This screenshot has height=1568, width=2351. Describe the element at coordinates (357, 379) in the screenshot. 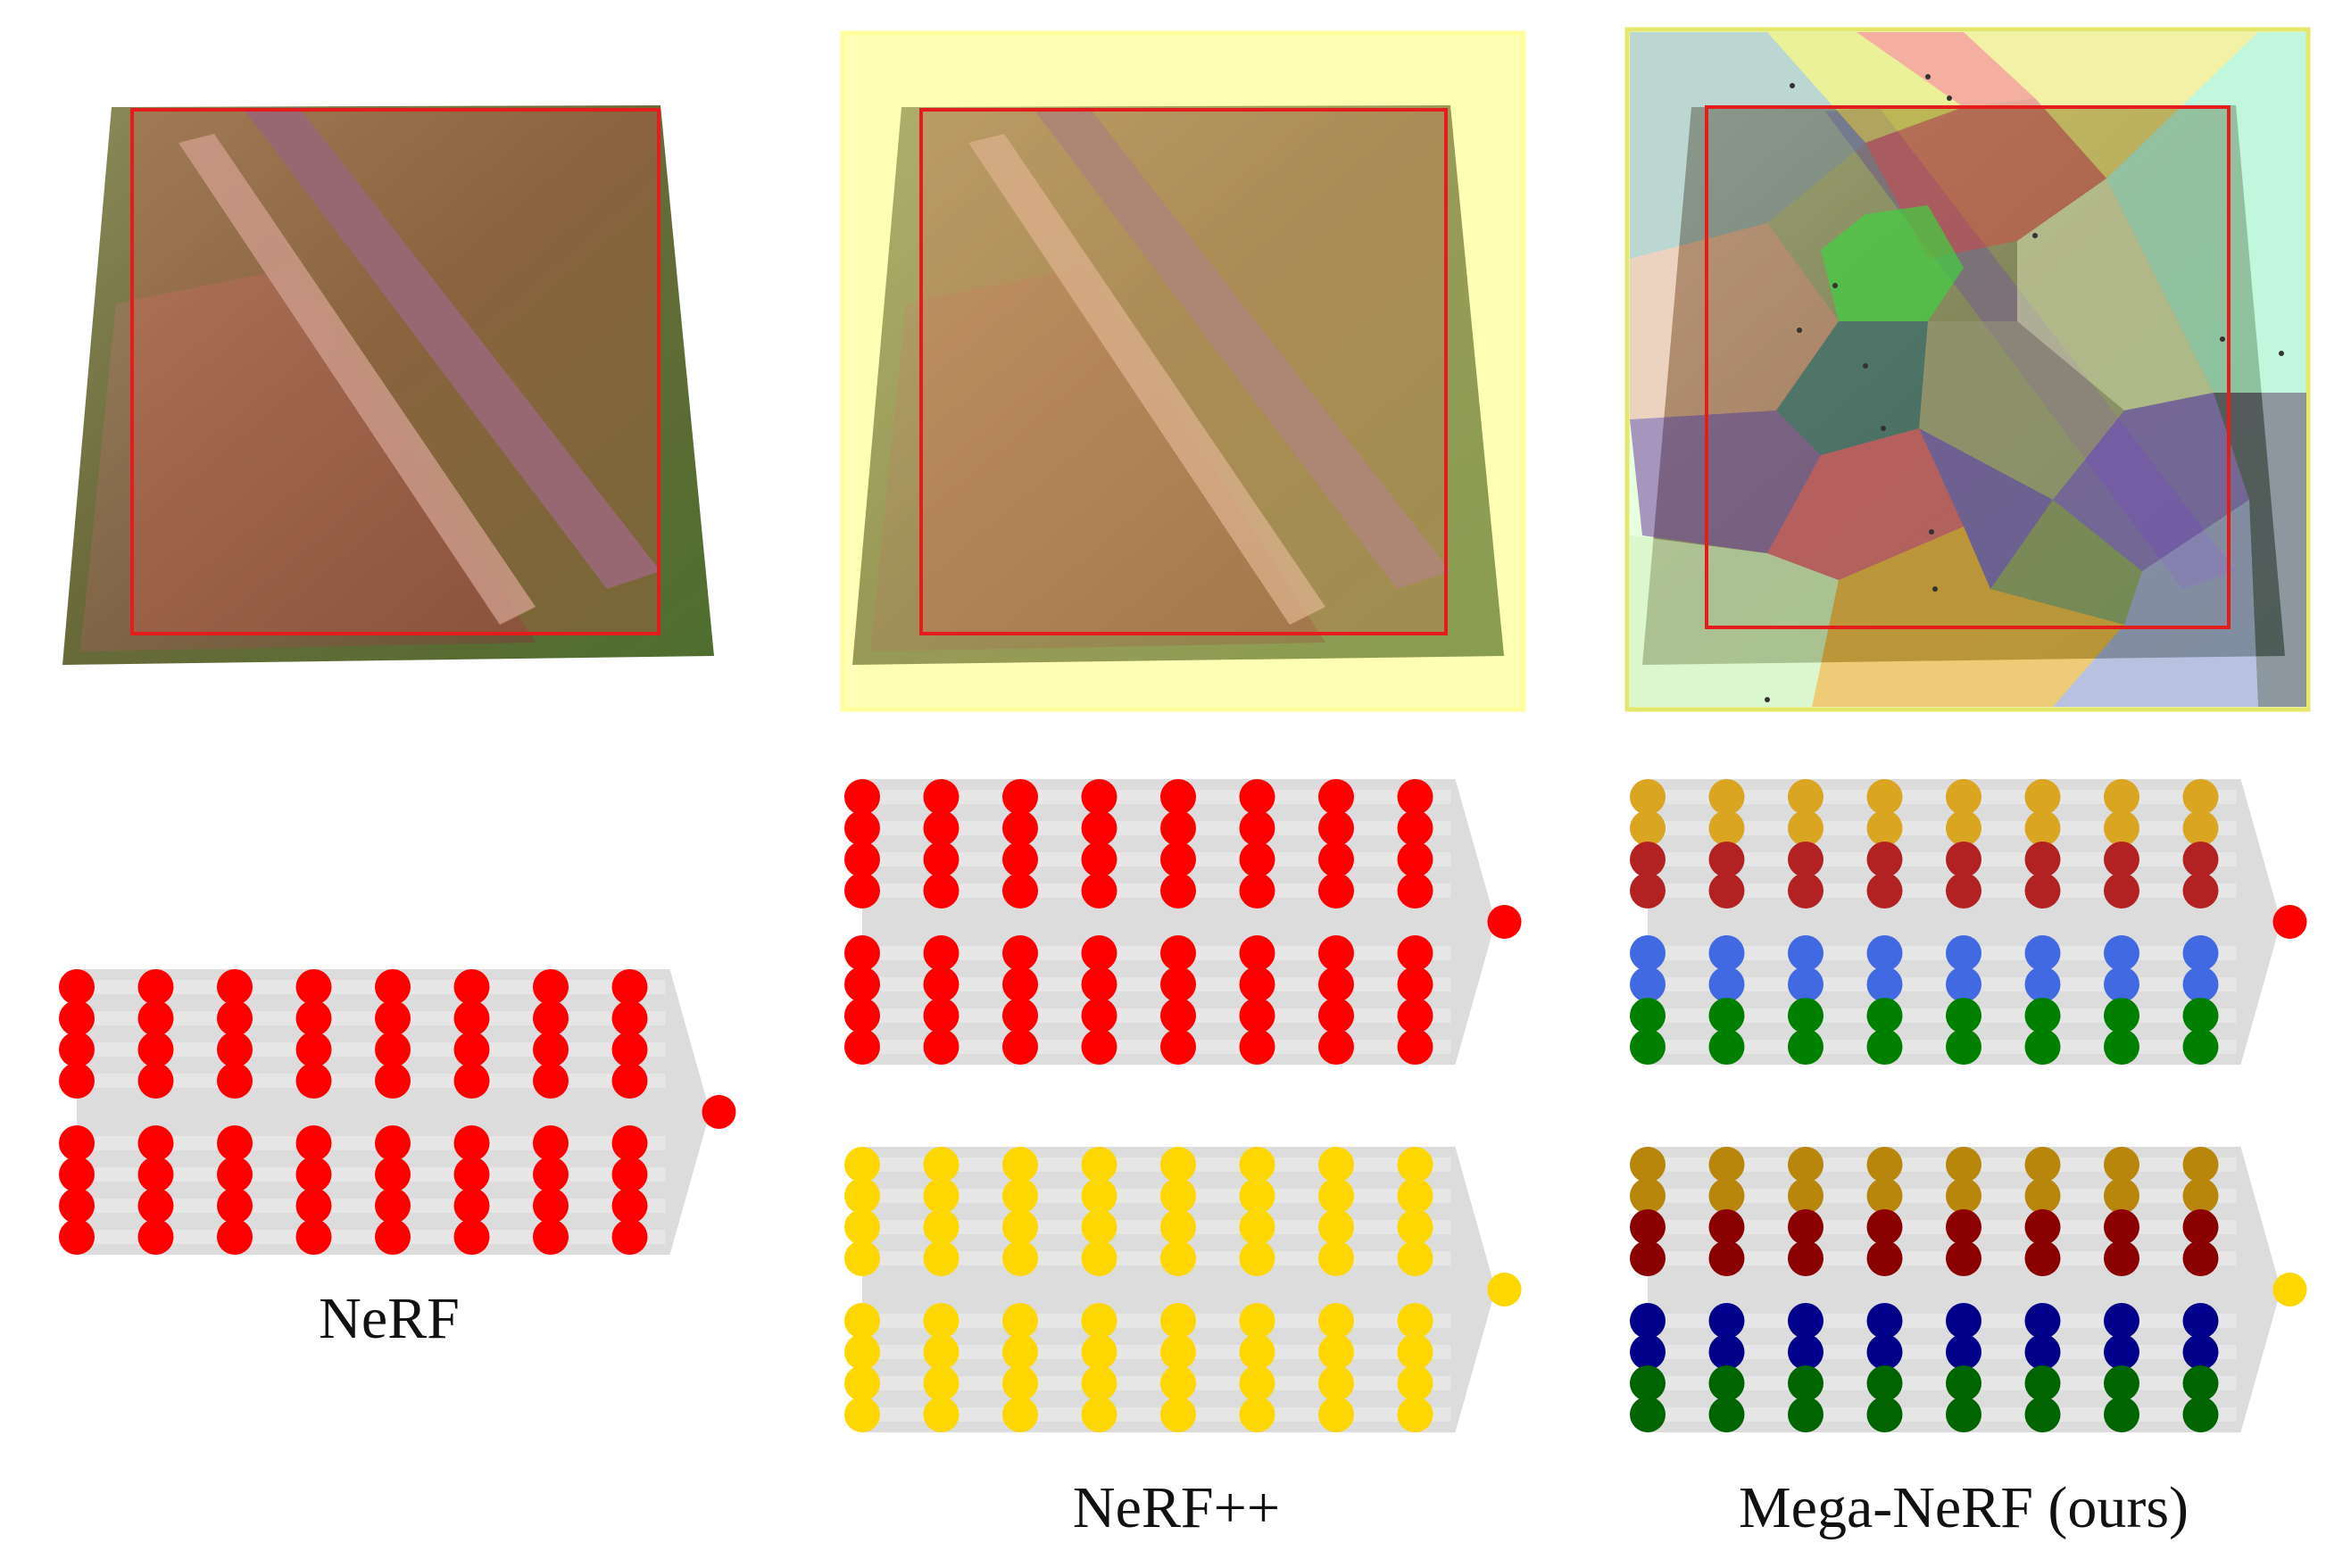

I see `road-strip` at that location.